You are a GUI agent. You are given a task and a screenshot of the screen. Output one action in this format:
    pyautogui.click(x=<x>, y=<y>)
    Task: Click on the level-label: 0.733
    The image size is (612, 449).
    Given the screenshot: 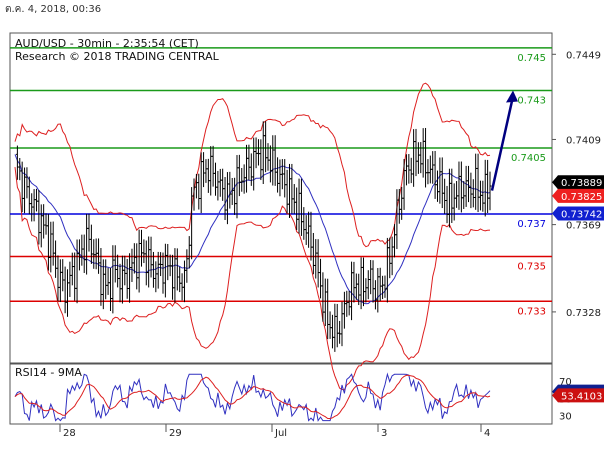 What is the action you would take?
    pyautogui.click(x=531, y=311)
    